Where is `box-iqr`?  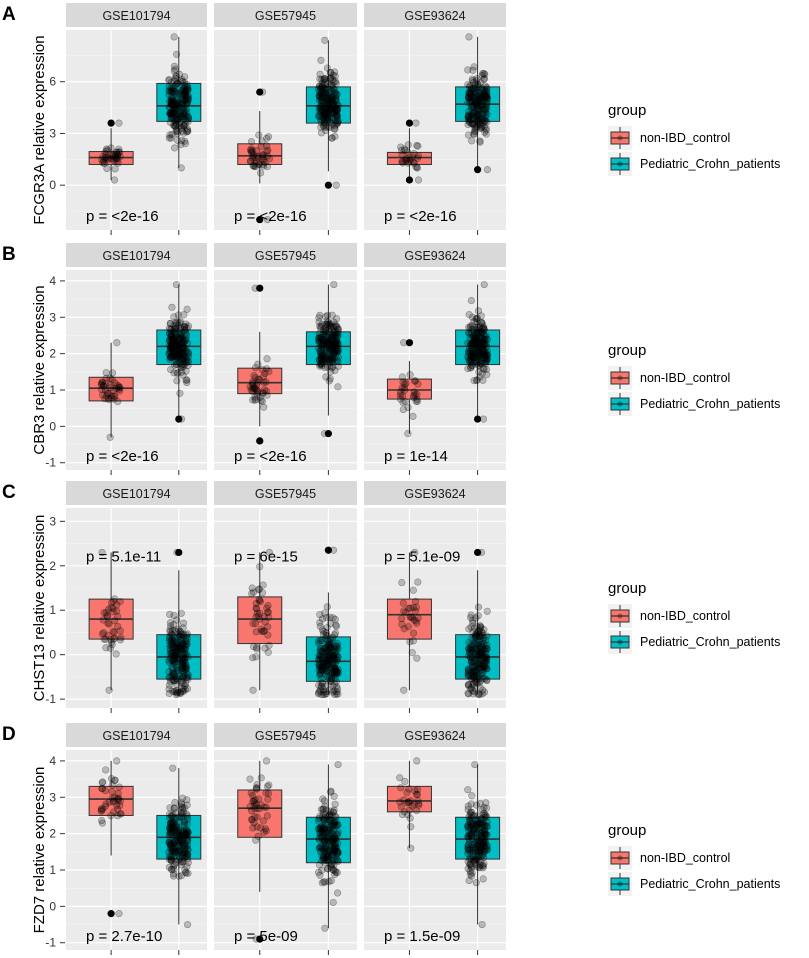 box-iqr is located at coordinates (111, 389).